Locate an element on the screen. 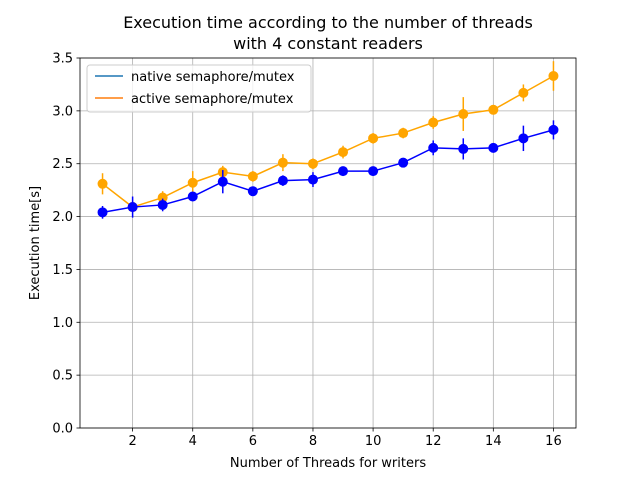 The image size is (640, 485). x-tick-label: 16 is located at coordinates (553, 441).